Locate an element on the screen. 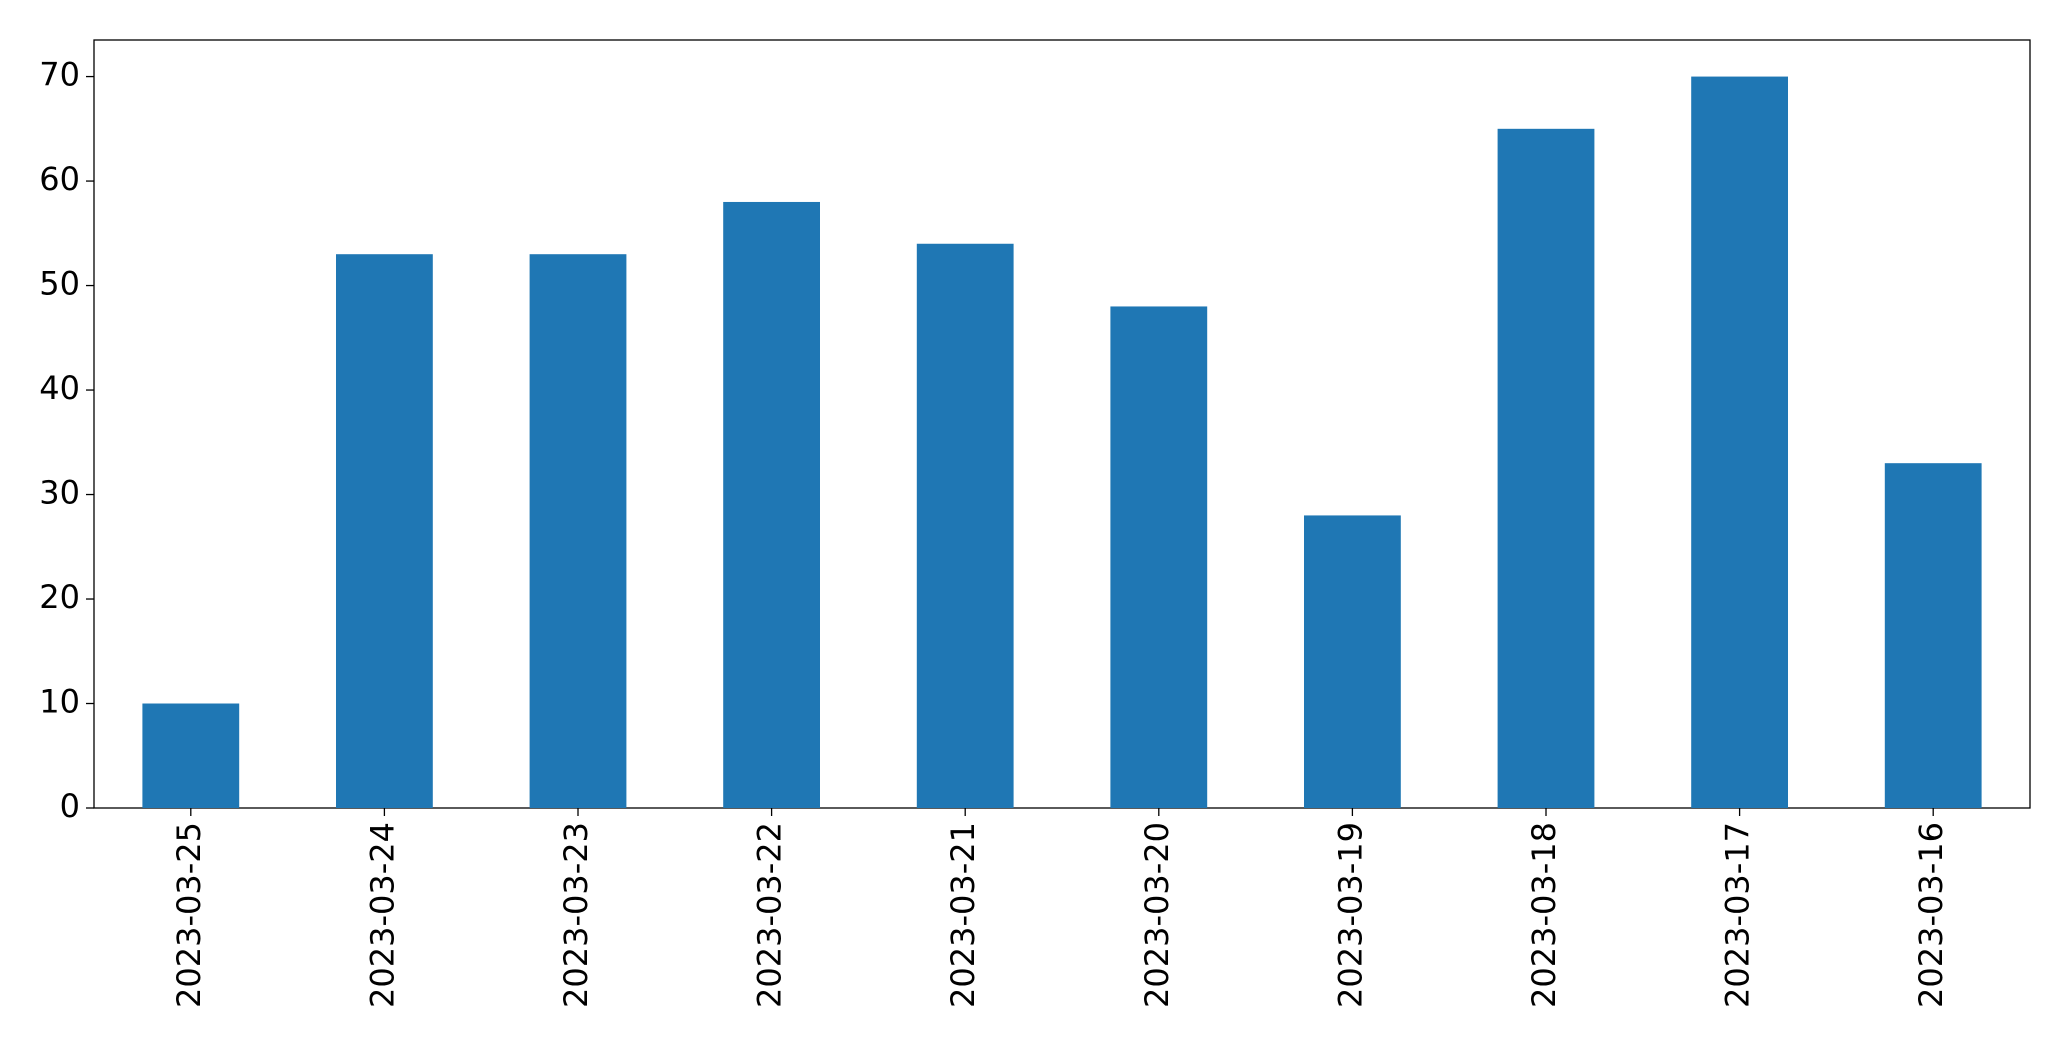 This screenshot has width=2071, height=1061. y-tick-label: 30 is located at coordinates (59, 493).